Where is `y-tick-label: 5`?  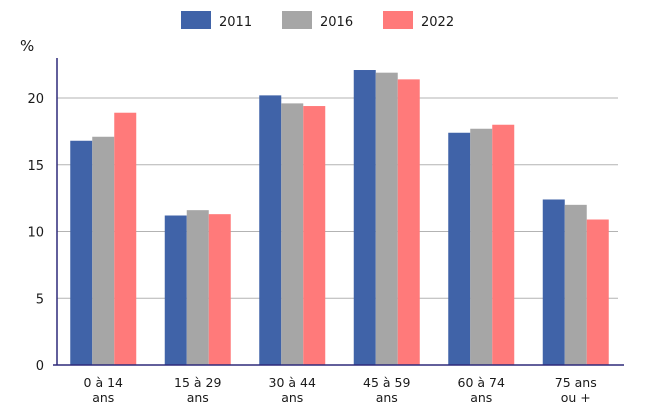
y-tick-label: 5 is located at coordinates (40, 299).